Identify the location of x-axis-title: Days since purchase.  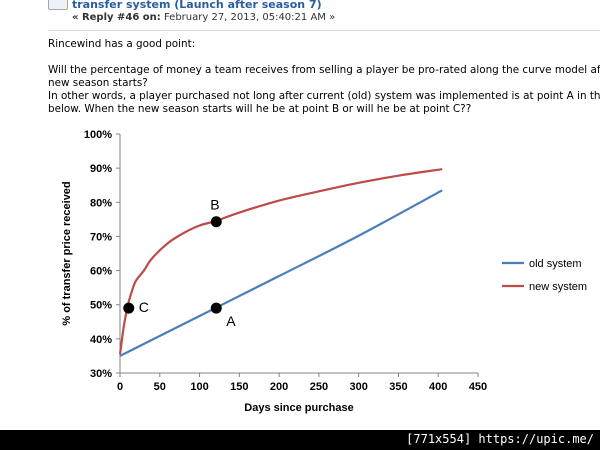
(298, 408).